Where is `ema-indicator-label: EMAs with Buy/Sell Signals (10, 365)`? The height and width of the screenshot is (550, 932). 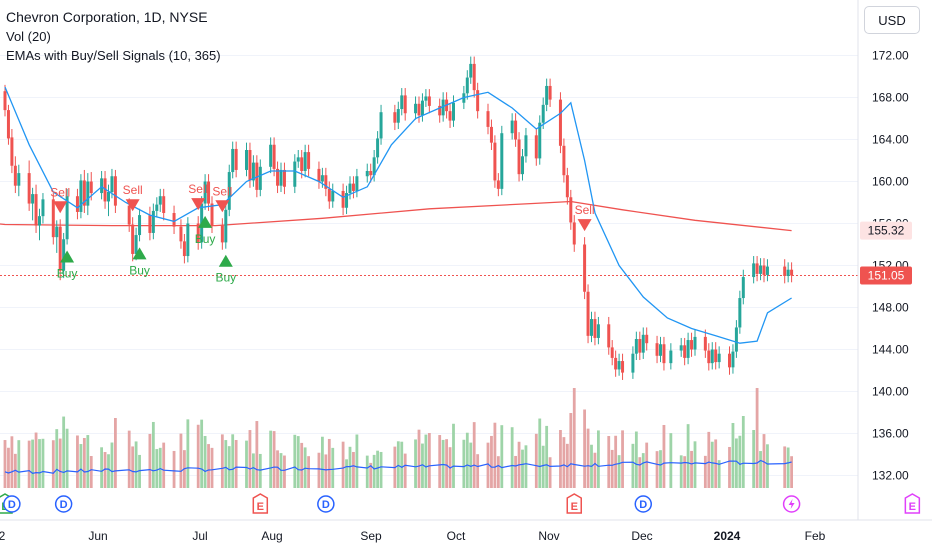 ema-indicator-label: EMAs with Buy/Sell Signals (10, 365) is located at coordinates (113, 55).